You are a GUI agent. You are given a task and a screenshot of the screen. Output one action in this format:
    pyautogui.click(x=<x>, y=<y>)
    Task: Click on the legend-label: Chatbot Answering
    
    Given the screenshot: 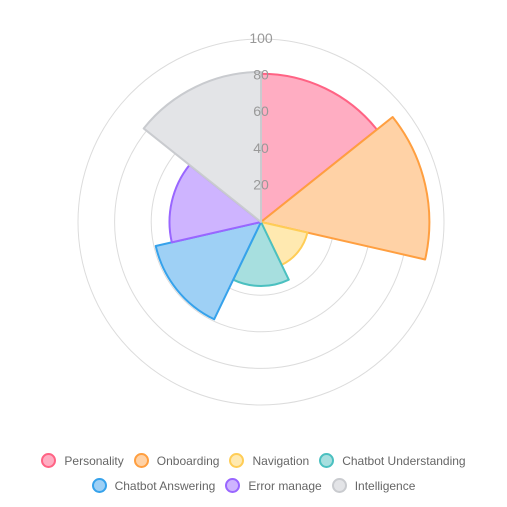 What is the action you would take?
    pyautogui.click(x=165, y=485)
    